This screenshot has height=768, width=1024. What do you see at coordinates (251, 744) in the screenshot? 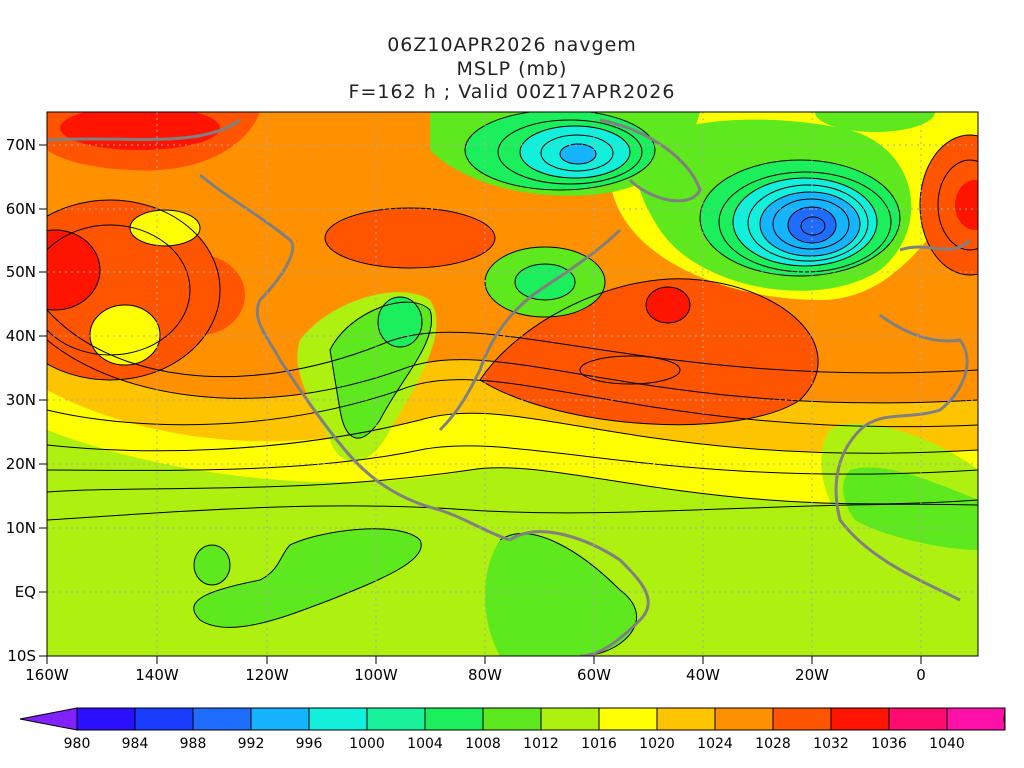
I see `colorbar-label: 992` at bounding box center [251, 744].